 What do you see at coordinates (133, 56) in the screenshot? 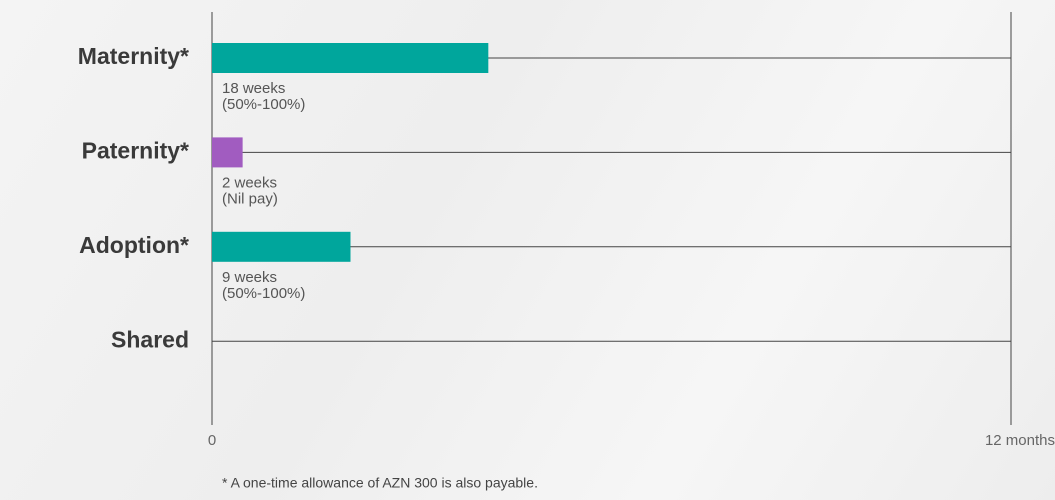
I see `category-label: Maternity*` at bounding box center [133, 56].